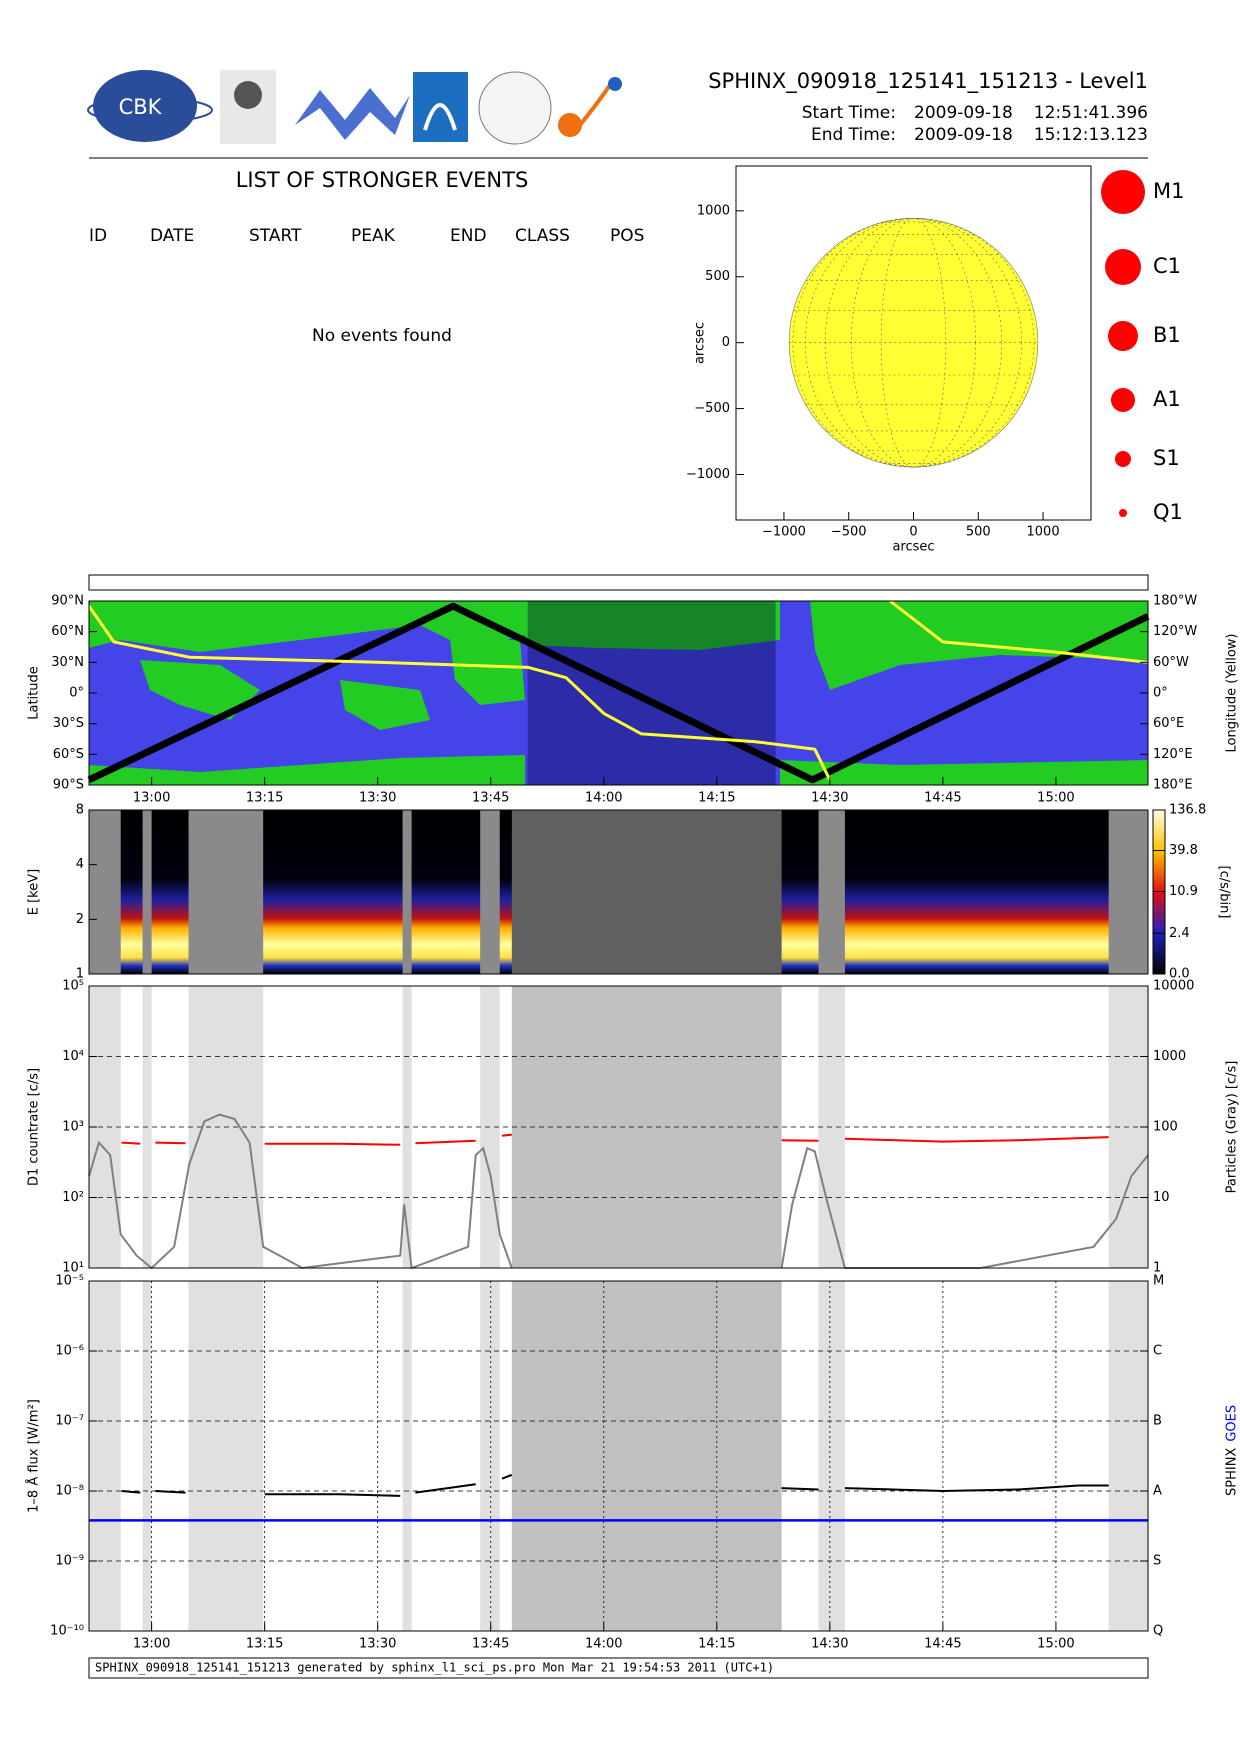  Describe the element at coordinates (1169, 1056) in the screenshot. I see `tick-label: 1000` at that location.